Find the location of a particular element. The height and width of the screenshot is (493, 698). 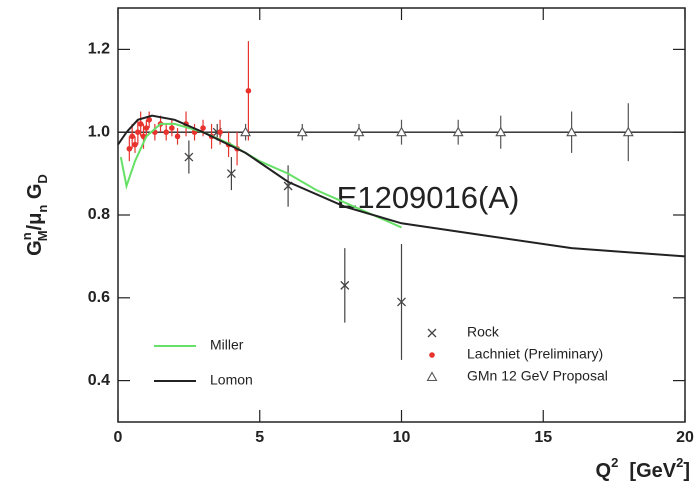

x-tick-label: 0 is located at coordinates (118, 437).